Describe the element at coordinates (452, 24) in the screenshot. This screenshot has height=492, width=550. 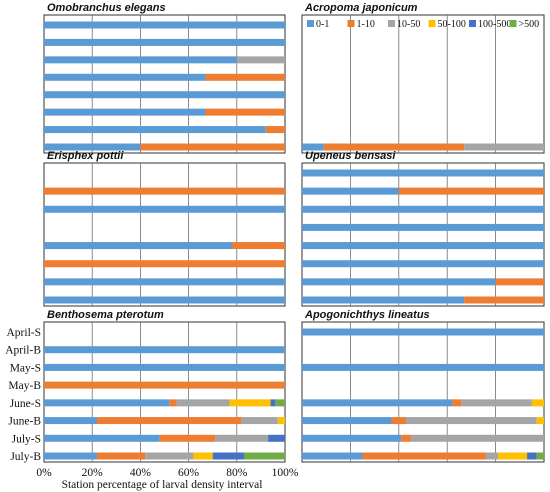
I see `legend-label: 50-100` at that location.